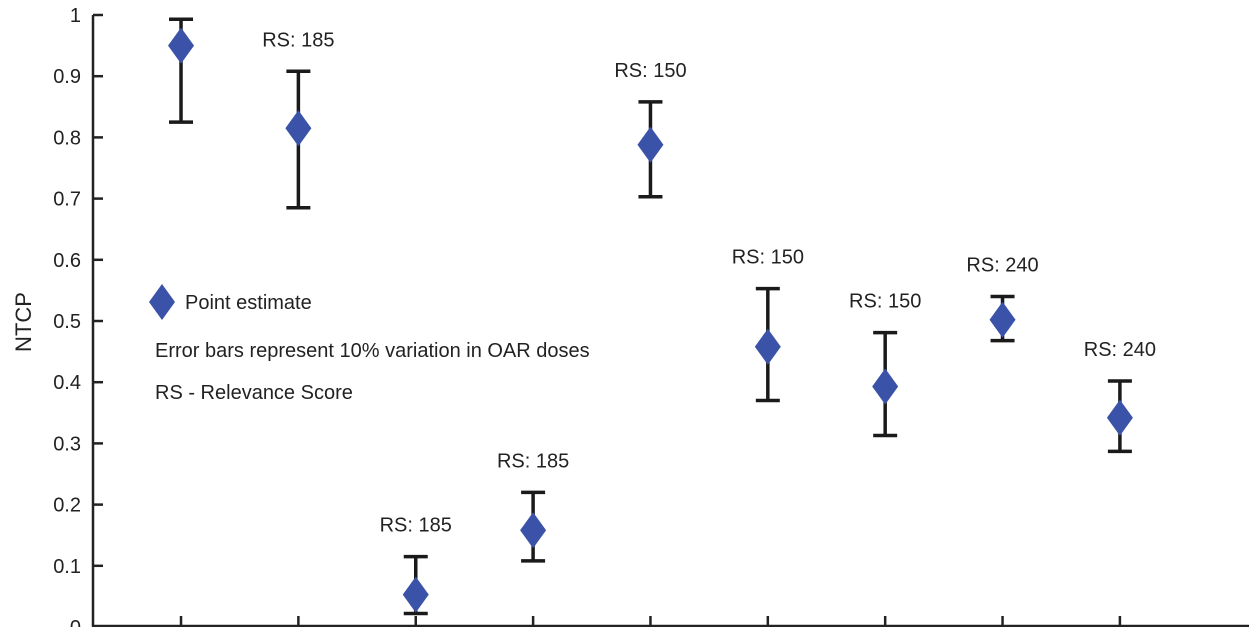 This screenshot has width=1249, height=627. I want to click on y-tick-label: 0.8, so click(67, 138).